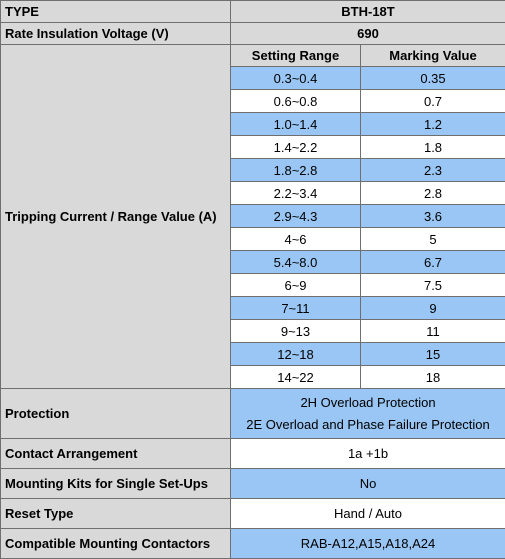 The height and width of the screenshot is (559, 505). Describe the element at coordinates (296, 308) in the screenshot. I see `setting-range-cell: 7~11` at that location.